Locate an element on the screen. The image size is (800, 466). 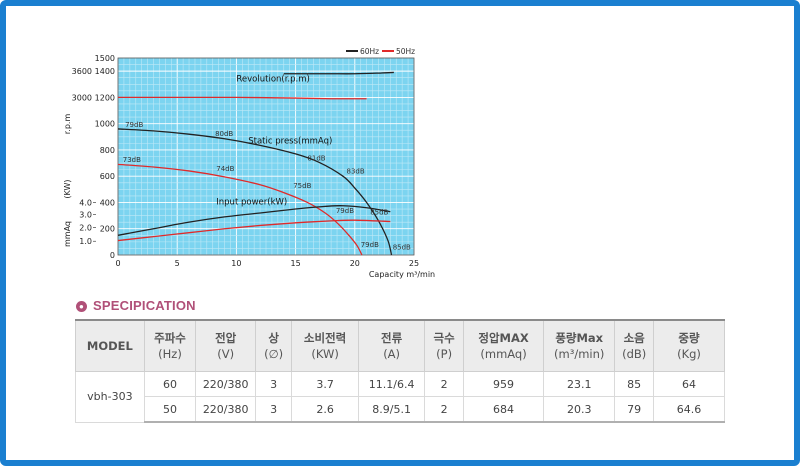
table-cell: 23.1 is located at coordinates (579, 384).